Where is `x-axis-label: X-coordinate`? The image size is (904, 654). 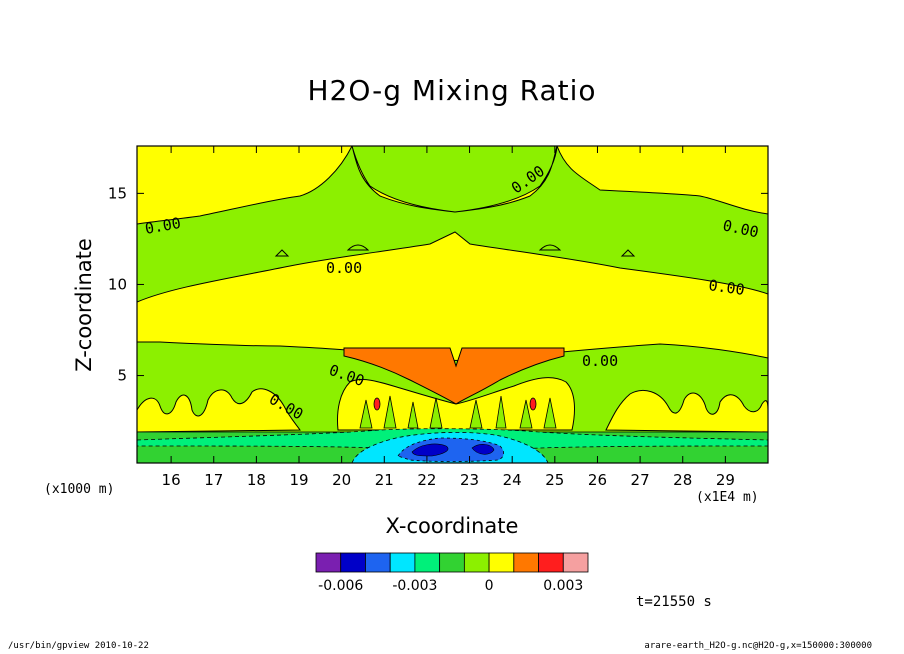 x-axis-label: X-coordinate is located at coordinates (452, 526).